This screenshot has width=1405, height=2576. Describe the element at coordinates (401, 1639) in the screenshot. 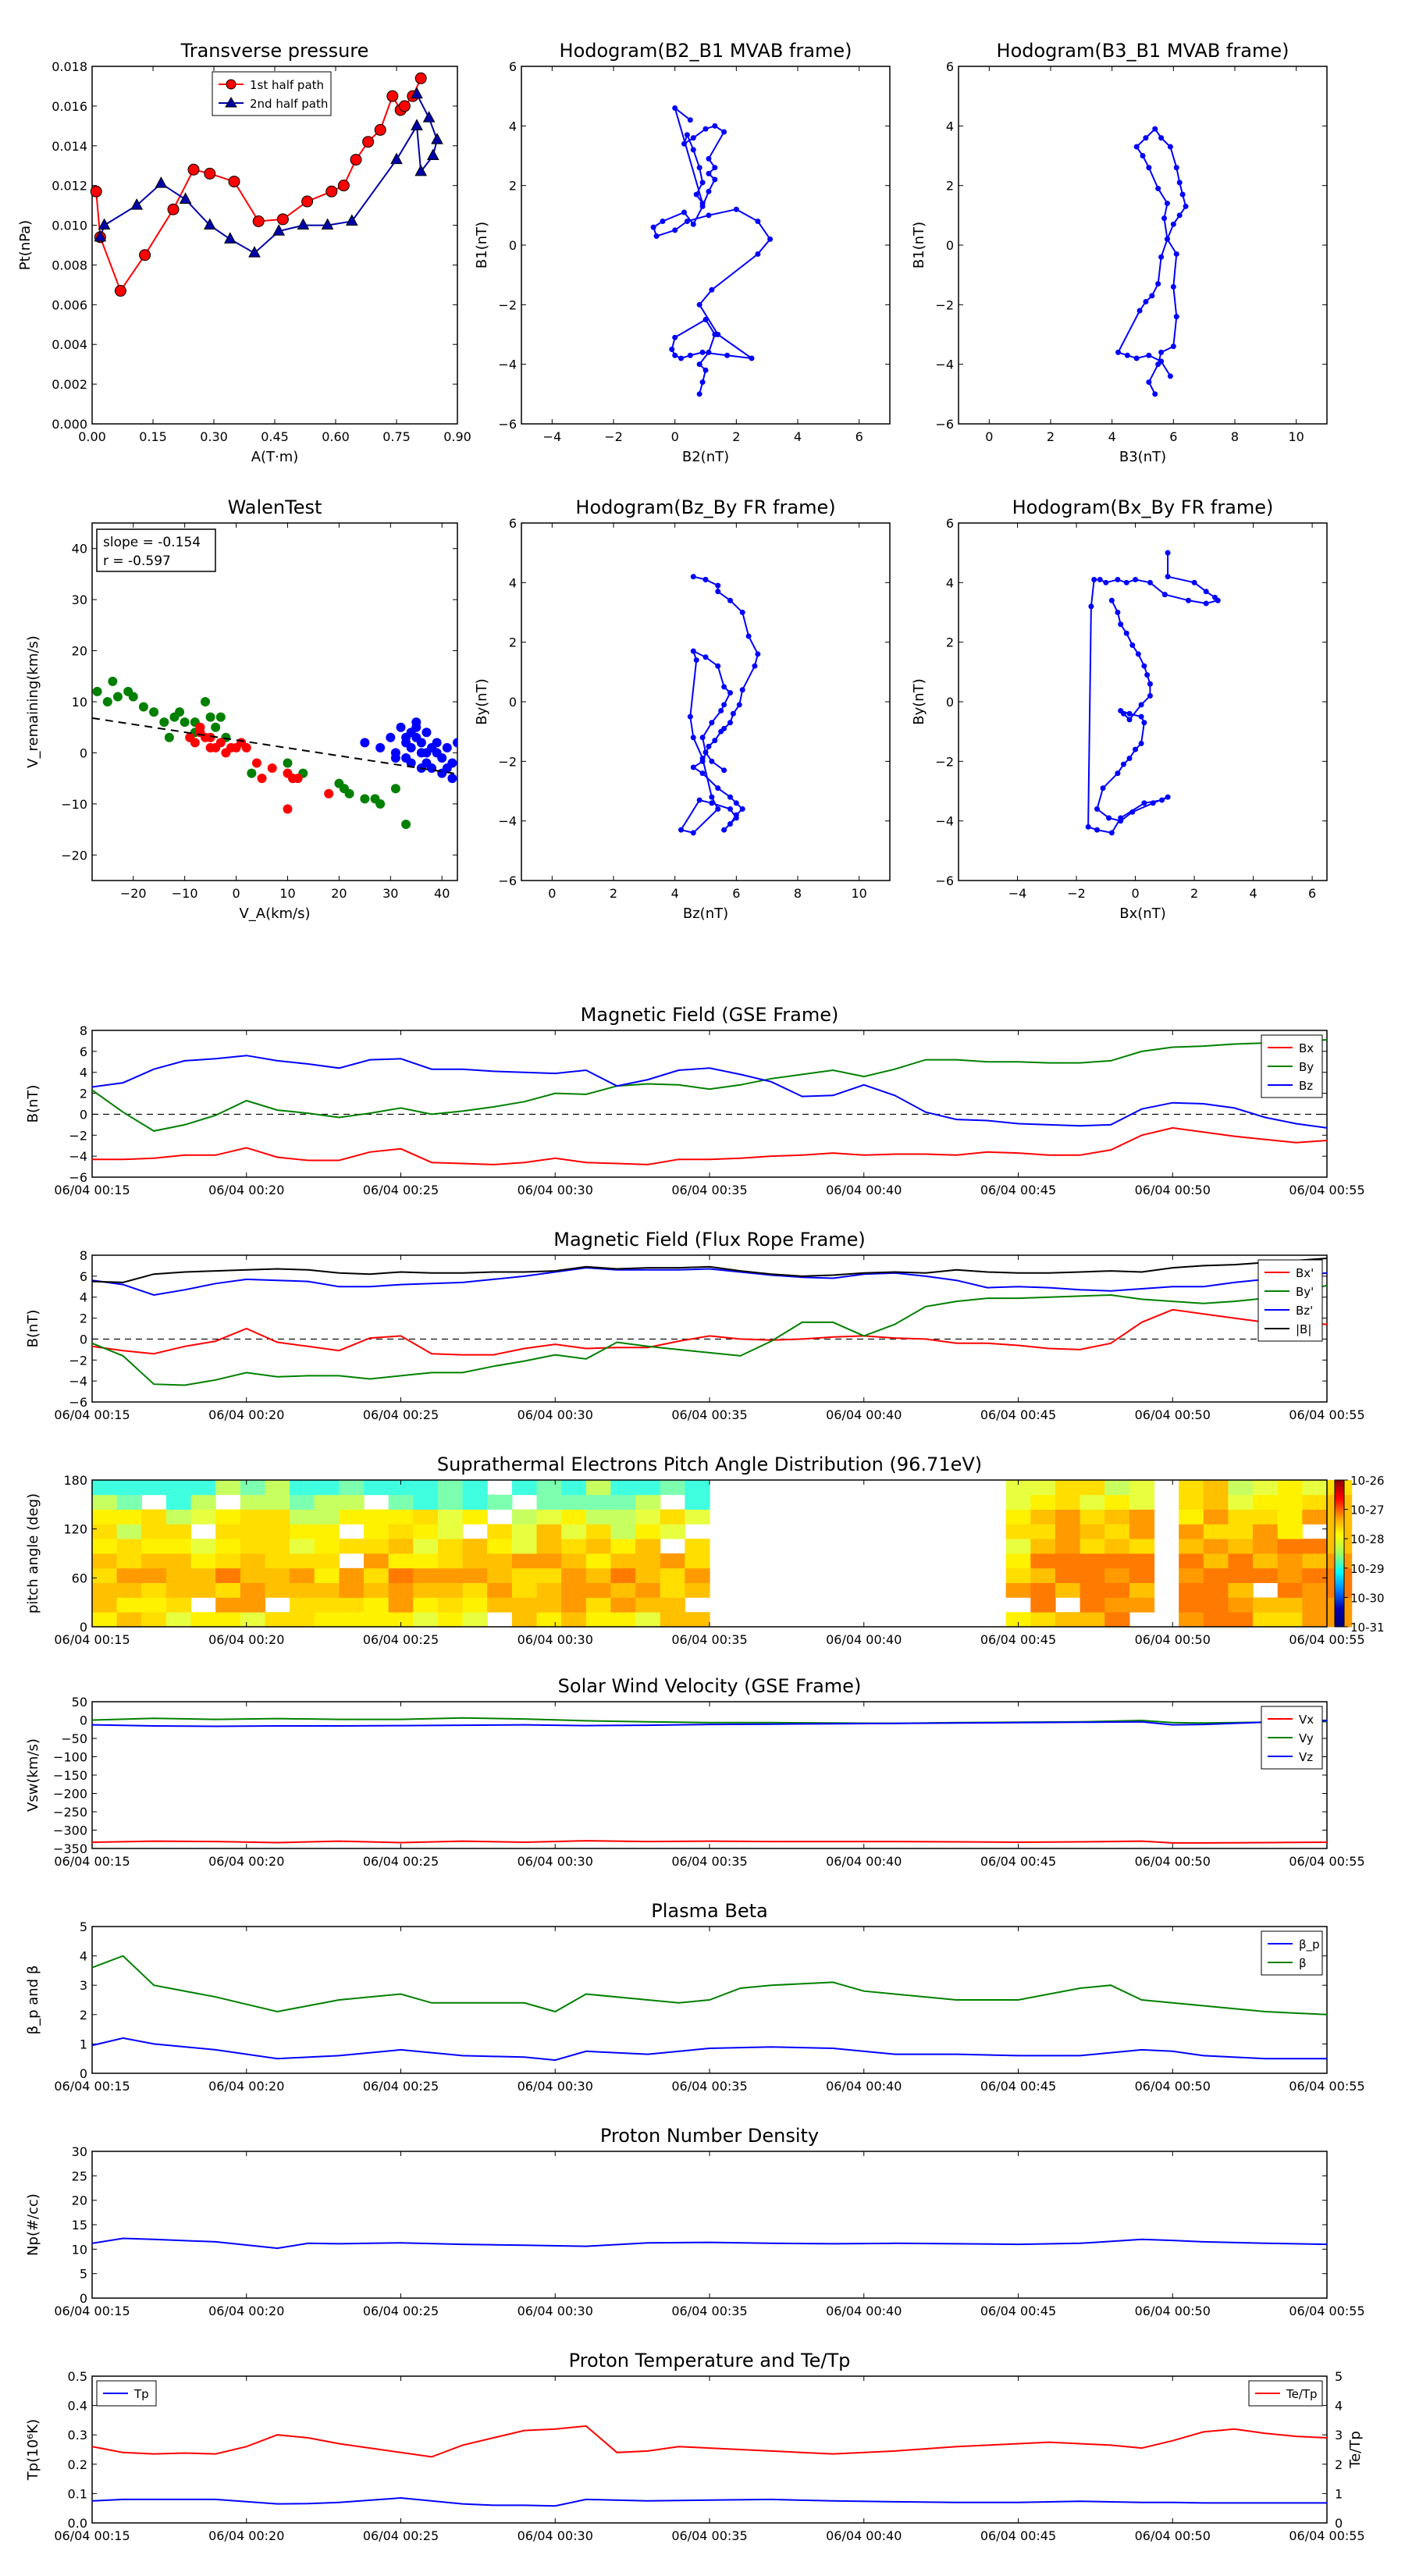

I see `pad-time-tick-label: 06/04 00:25` at that location.